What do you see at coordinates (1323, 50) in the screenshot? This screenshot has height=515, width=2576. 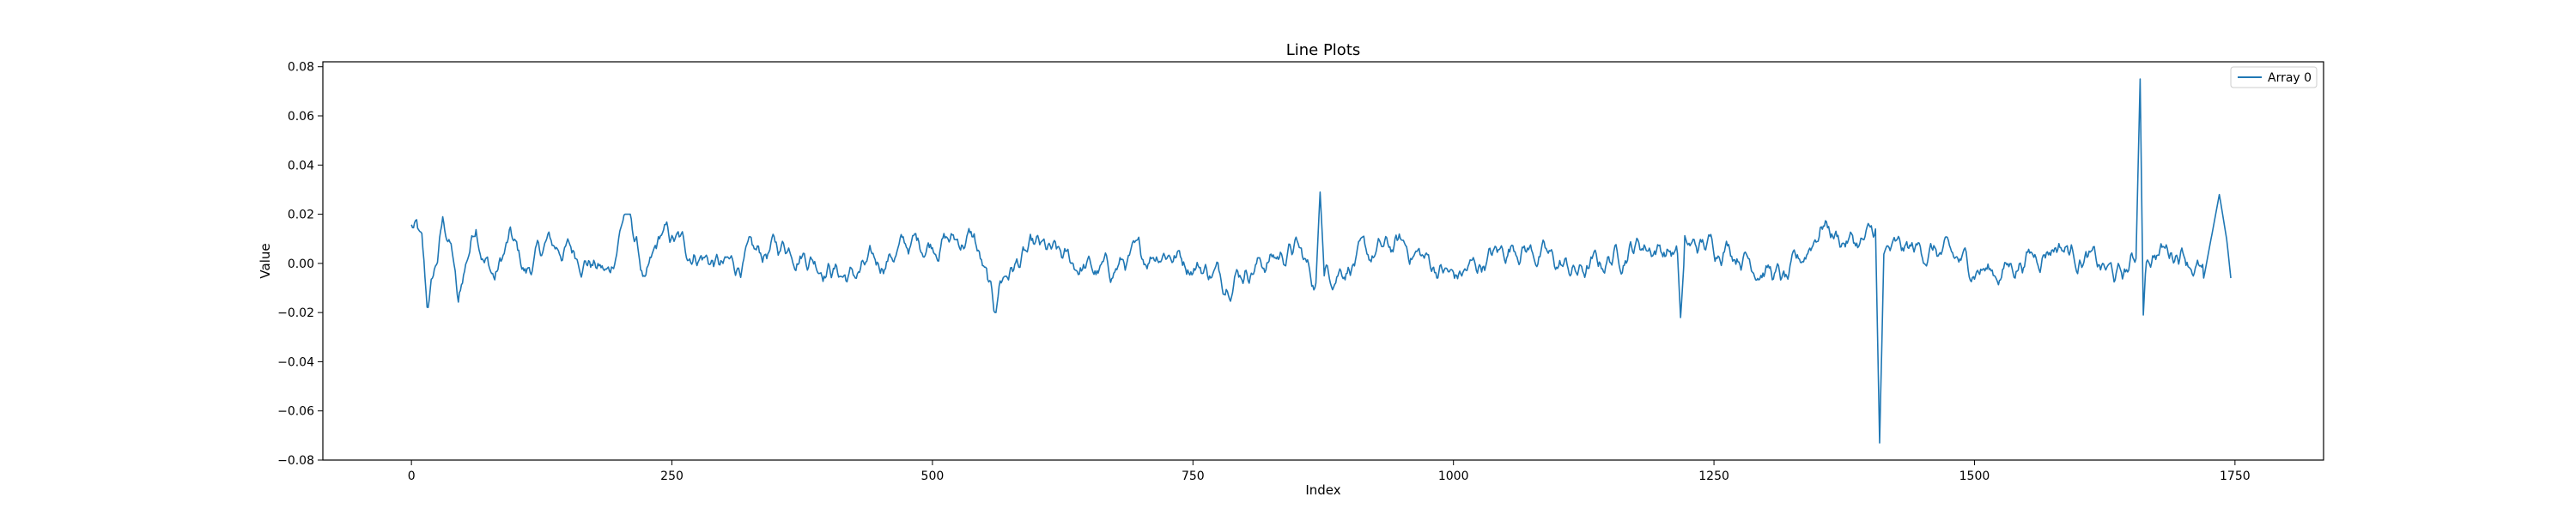 I see `chart-title: Line Plots` at bounding box center [1323, 50].